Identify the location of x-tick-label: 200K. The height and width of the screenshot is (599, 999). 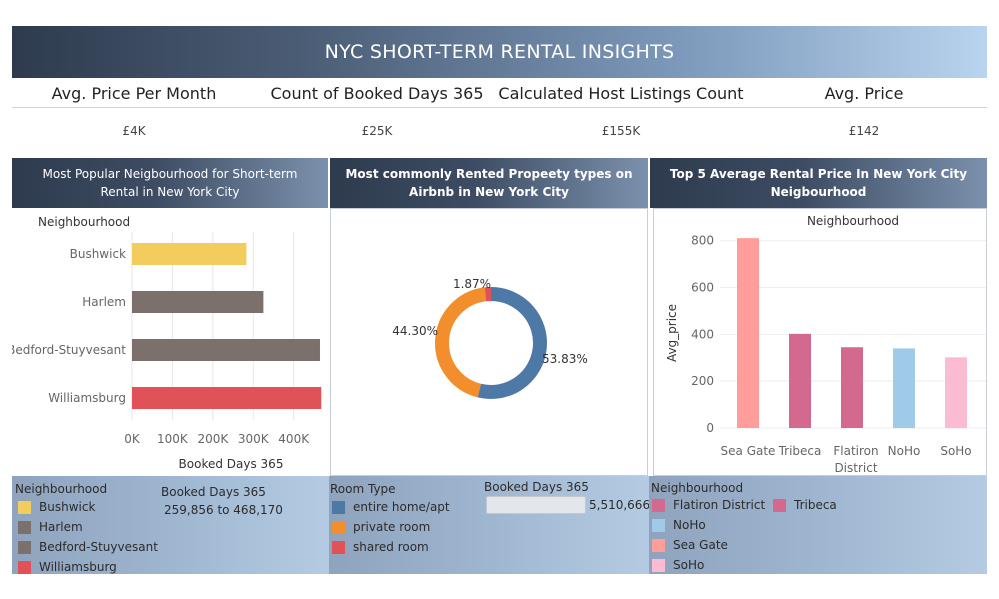
(213, 439).